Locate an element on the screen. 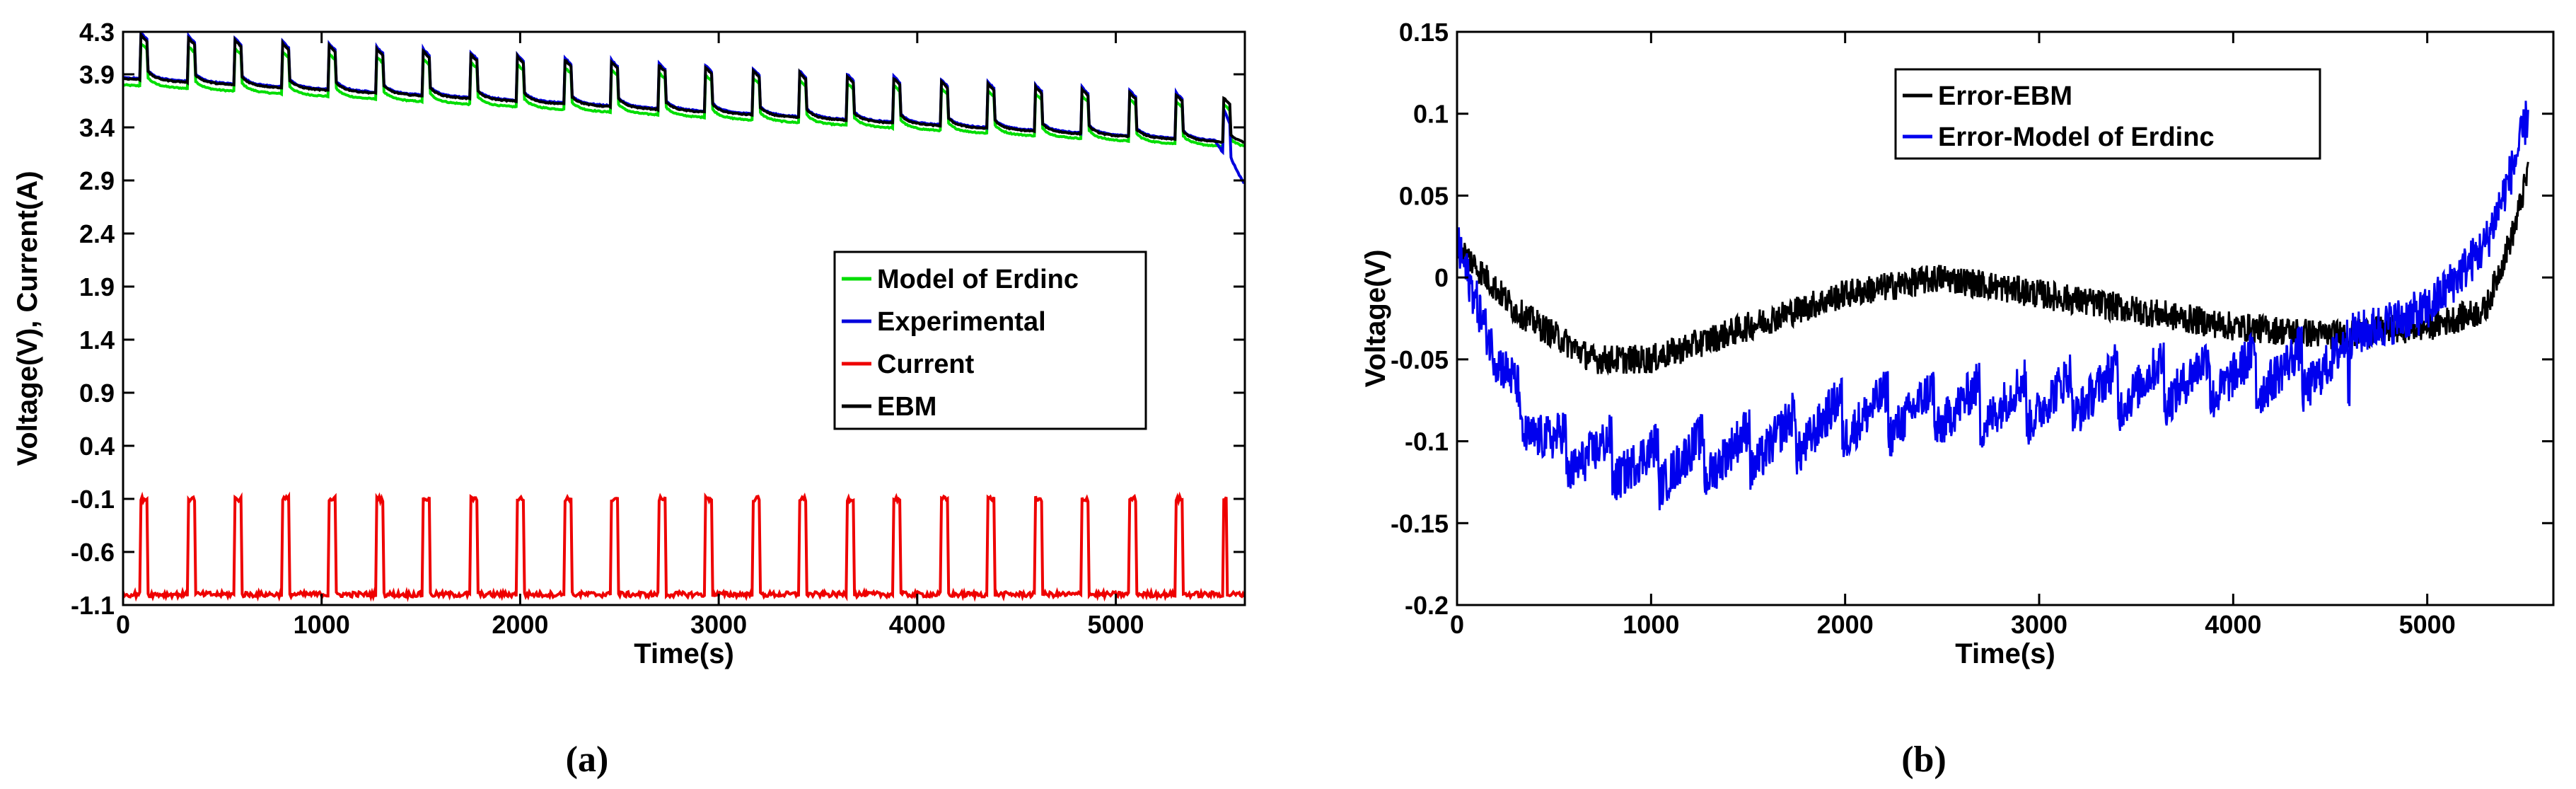  y-tick-label: 4.3 is located at coordinates (97, 32).